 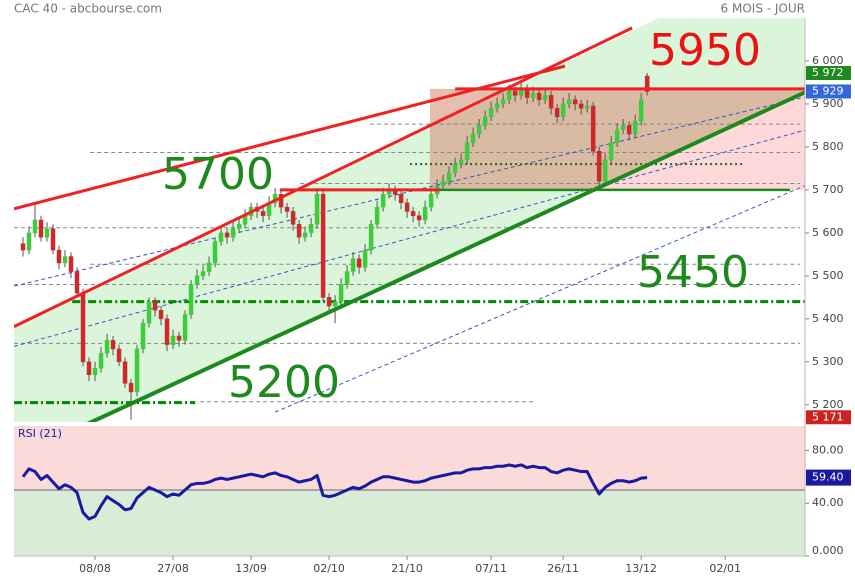 What do you see at coordinates (251, 568) in the screenshot?
I see `x-tick-label: 13/09` at bounding box center [251, 568].